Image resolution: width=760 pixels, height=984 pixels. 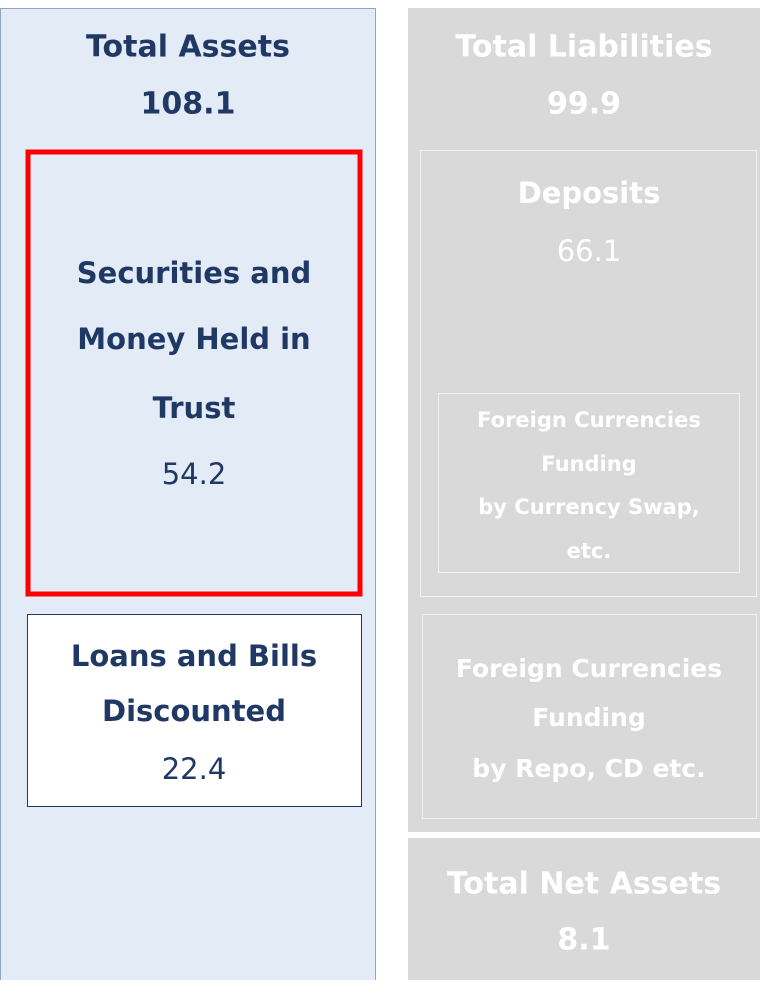 I want to click on assets-value: 108.1, so click(x=188, y=104).